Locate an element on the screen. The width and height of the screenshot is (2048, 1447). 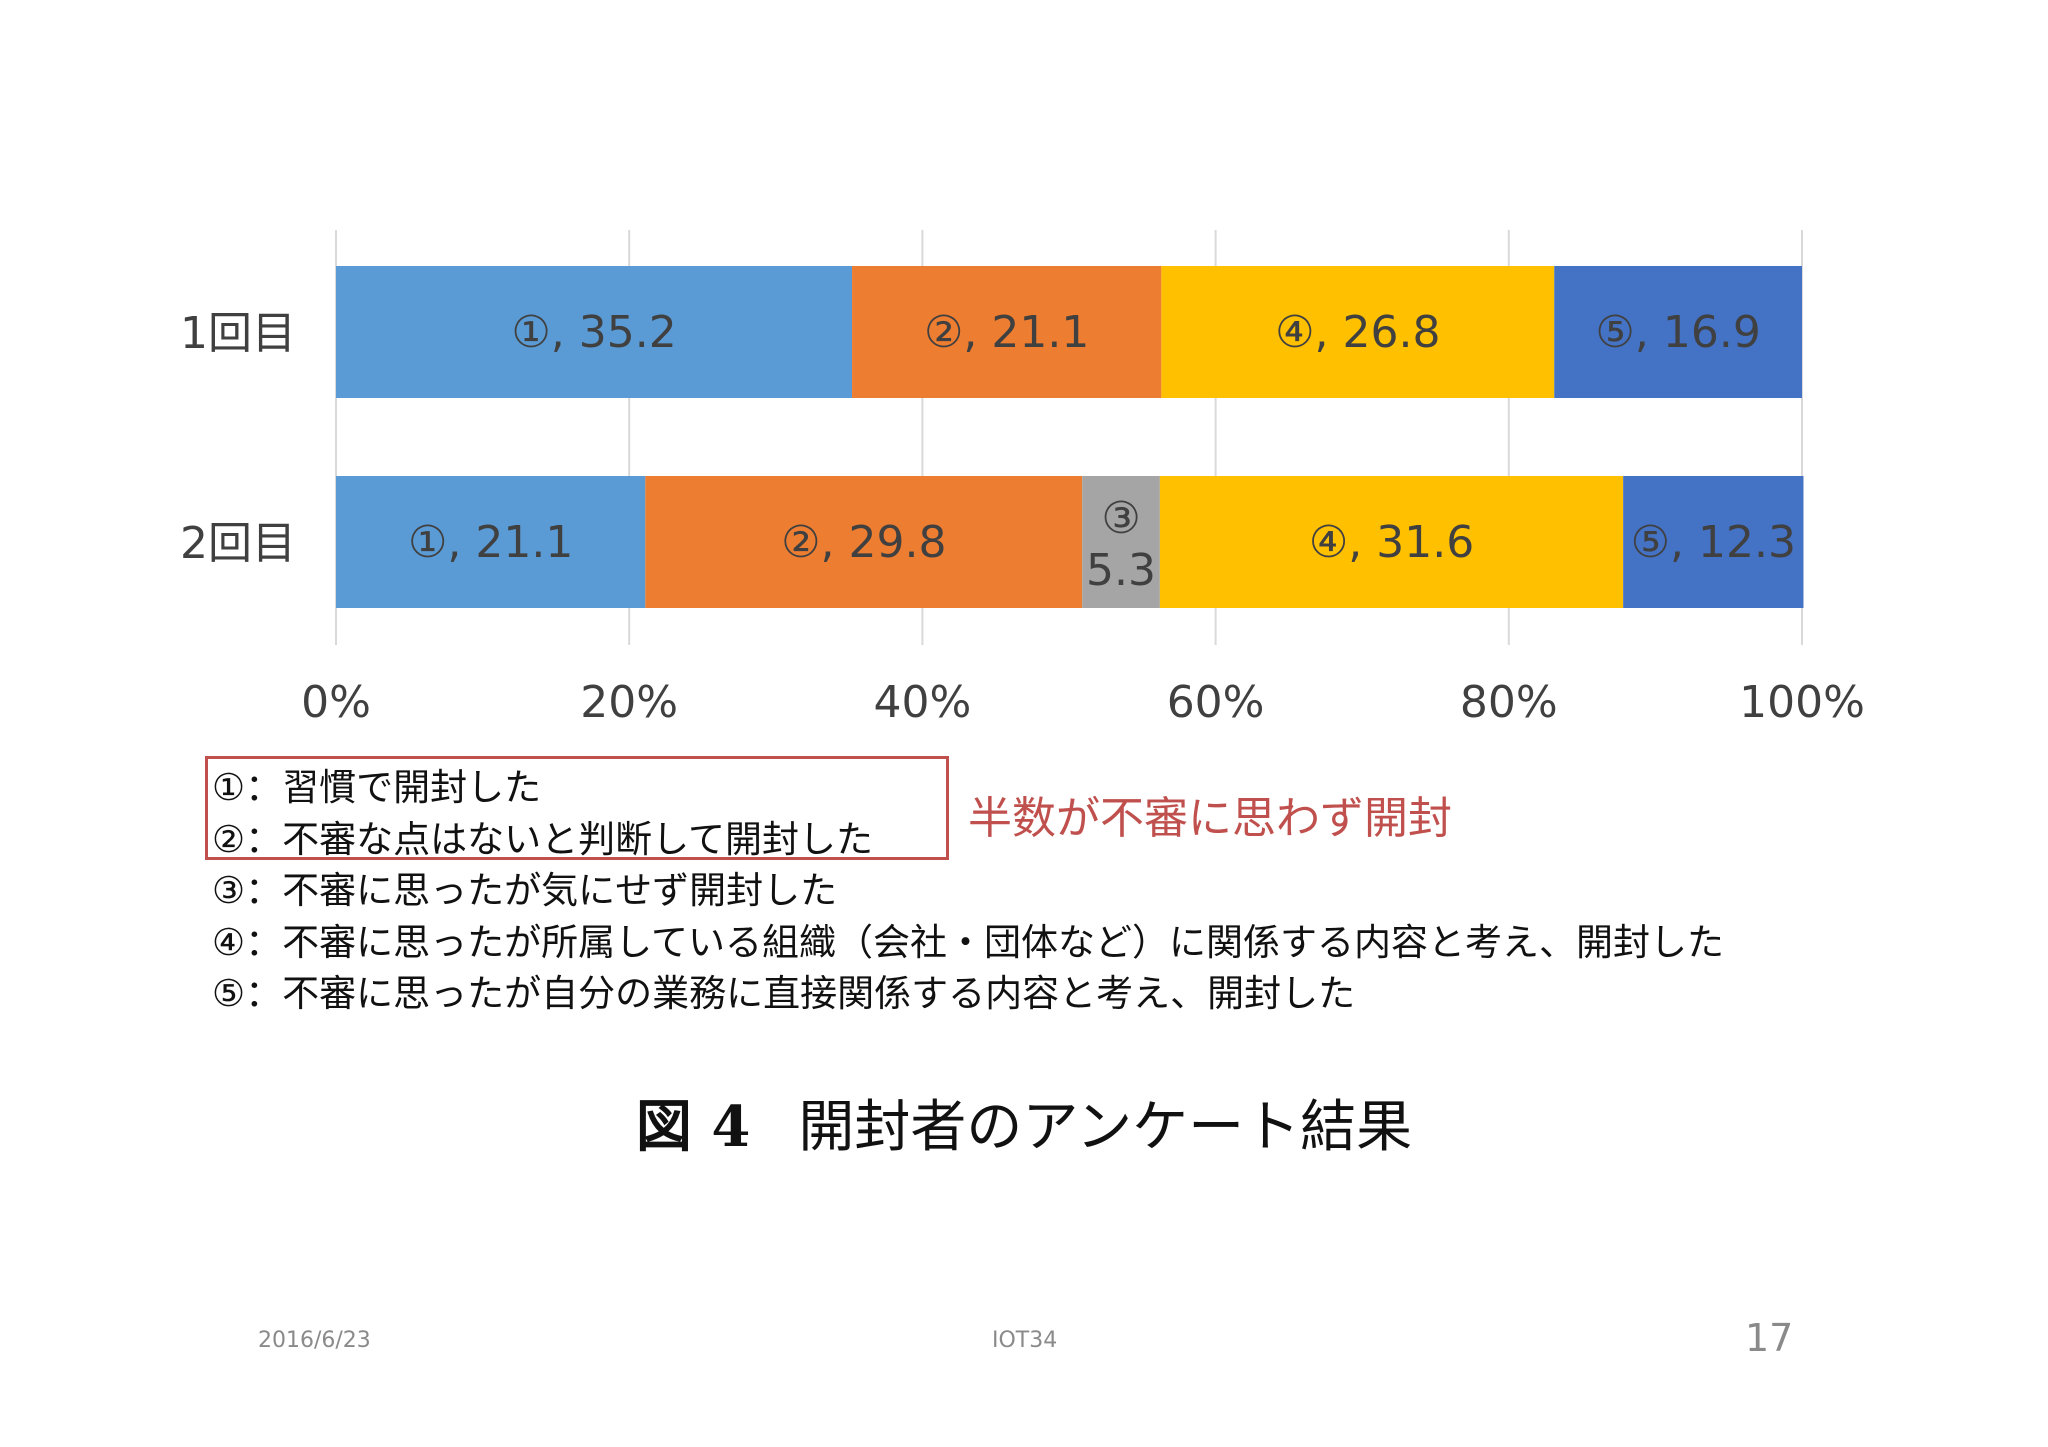
category-label: 1回目 is located at coordinates (238, 333).